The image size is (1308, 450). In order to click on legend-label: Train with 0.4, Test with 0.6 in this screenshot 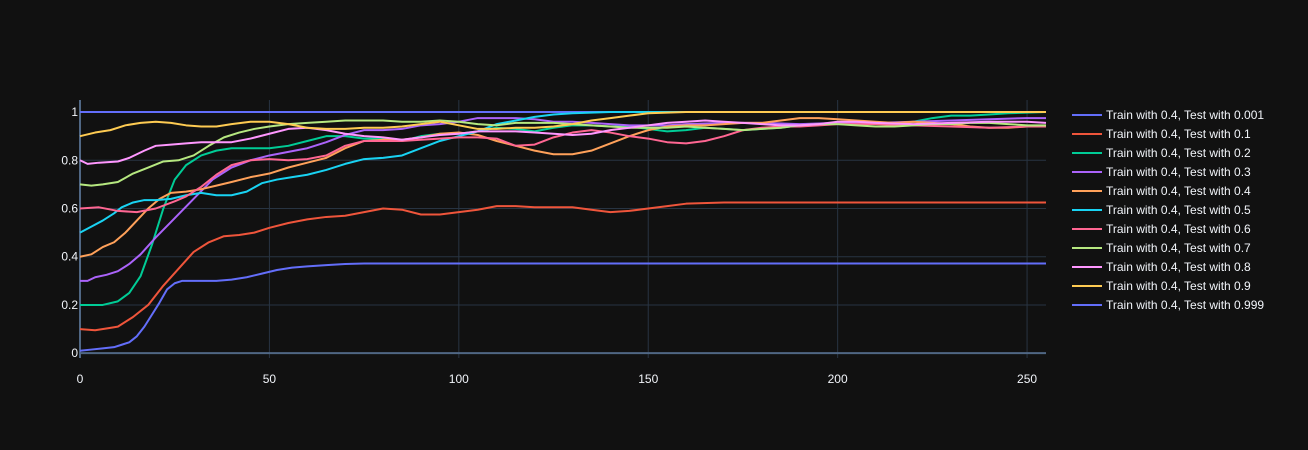, I will do `click(1178, 229)`.